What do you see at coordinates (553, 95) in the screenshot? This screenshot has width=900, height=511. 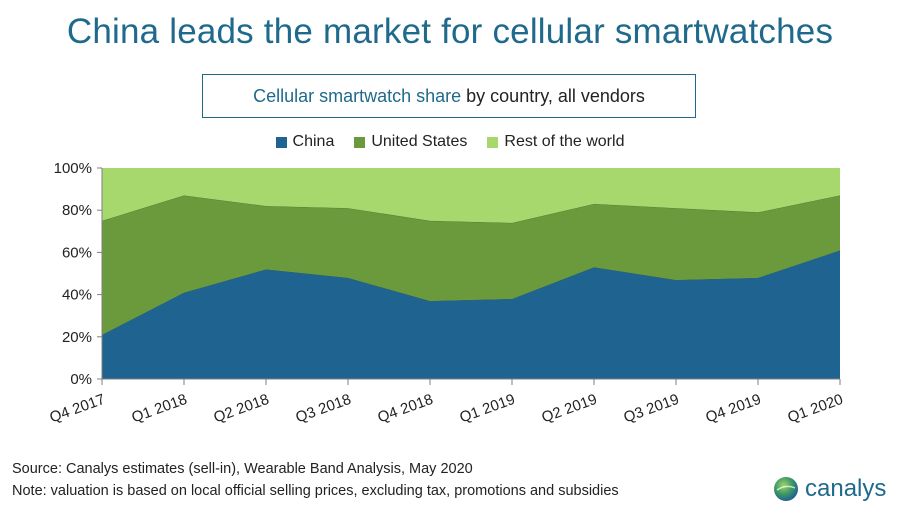 I see `subtitle-rest: by country, all vendors` at bounding box center [553, 95].